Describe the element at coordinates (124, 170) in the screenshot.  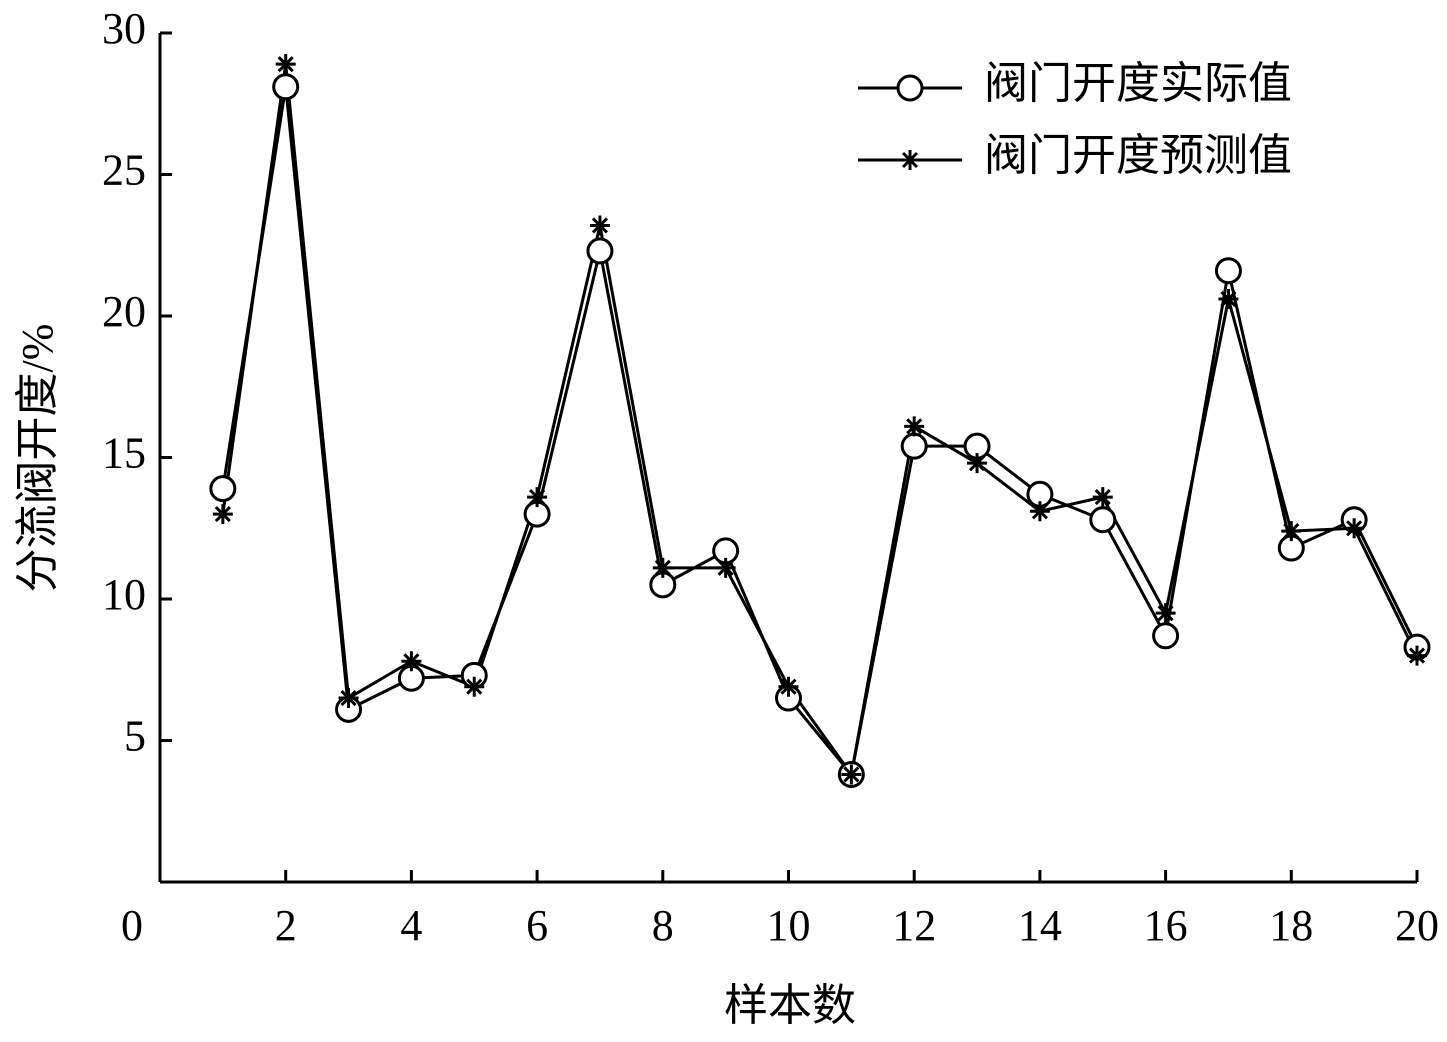
I see `y-tick-label: 25` at that location.